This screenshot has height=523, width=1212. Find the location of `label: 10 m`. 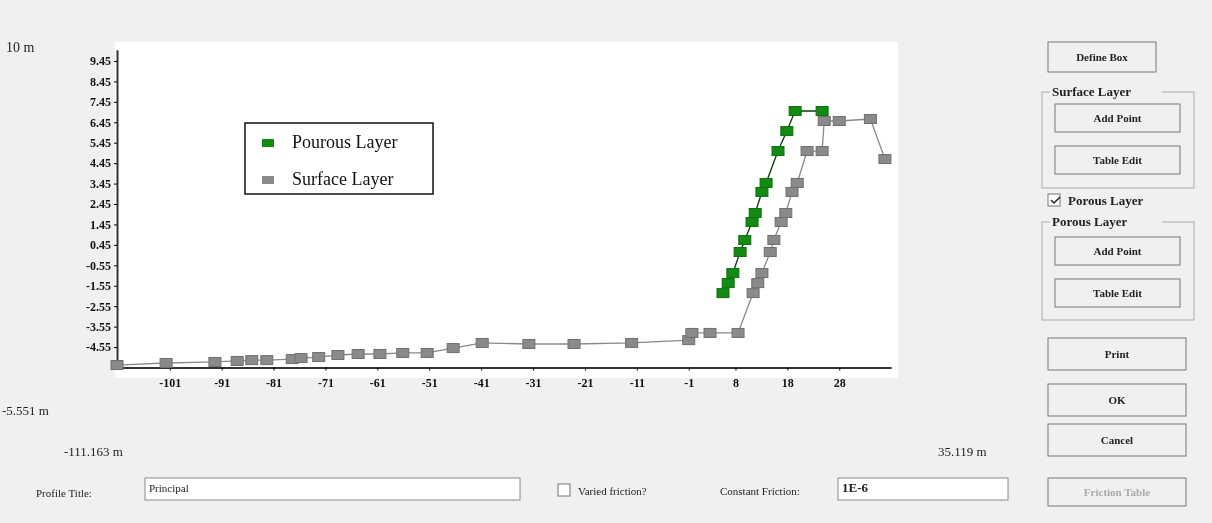

label: 10 m is located at coordinates (20, 47).